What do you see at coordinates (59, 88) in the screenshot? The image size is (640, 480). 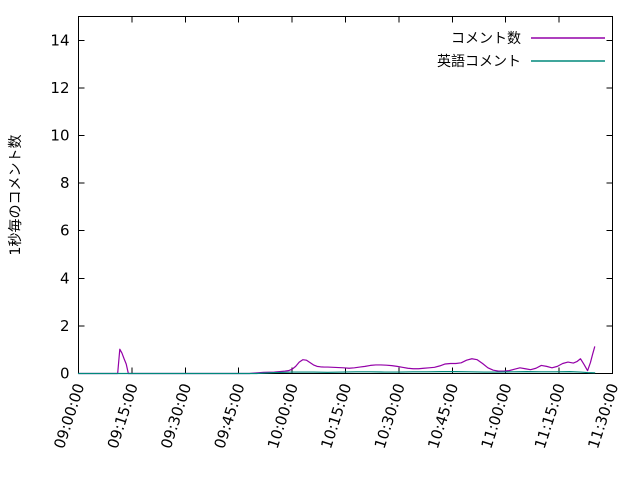 I see `y-tick-label: 12` at bounding box center [59, 88].